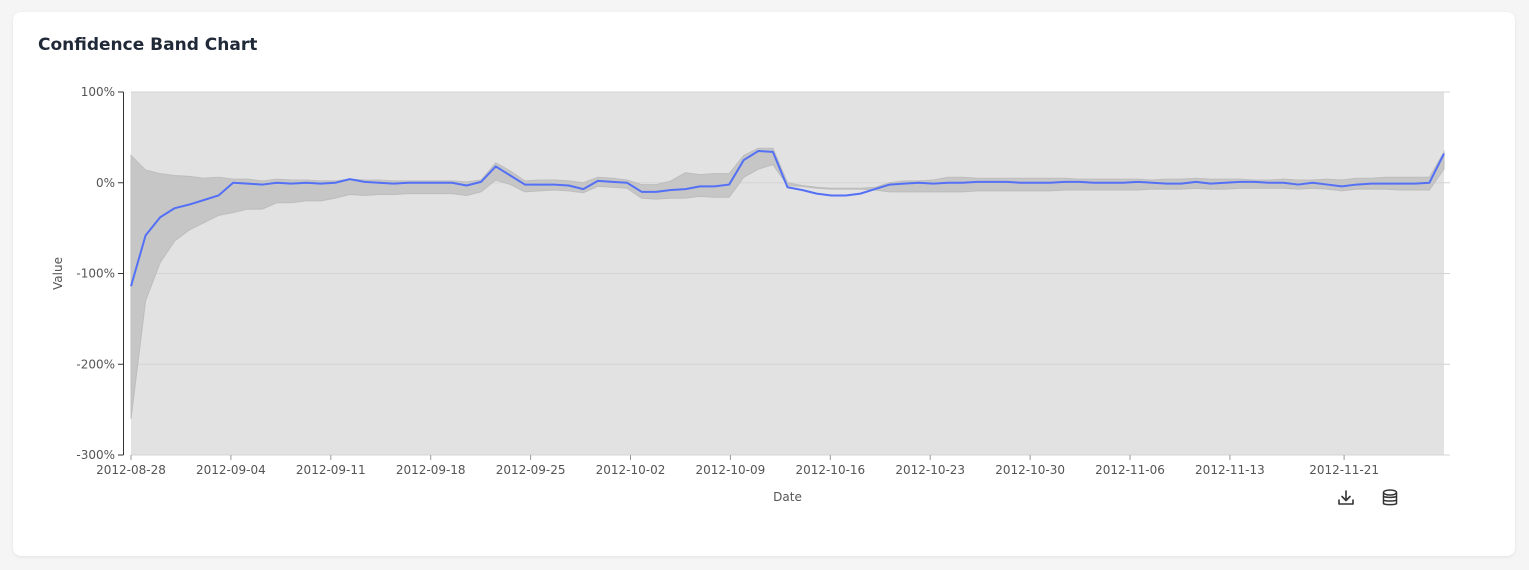 The width and height of the screenshot is (1529, 570). What do you see at coordinates (331, 470) in the screenshot?
I see `x-tick-label-2: 2012-09-11` at bounding box center [331, 470].